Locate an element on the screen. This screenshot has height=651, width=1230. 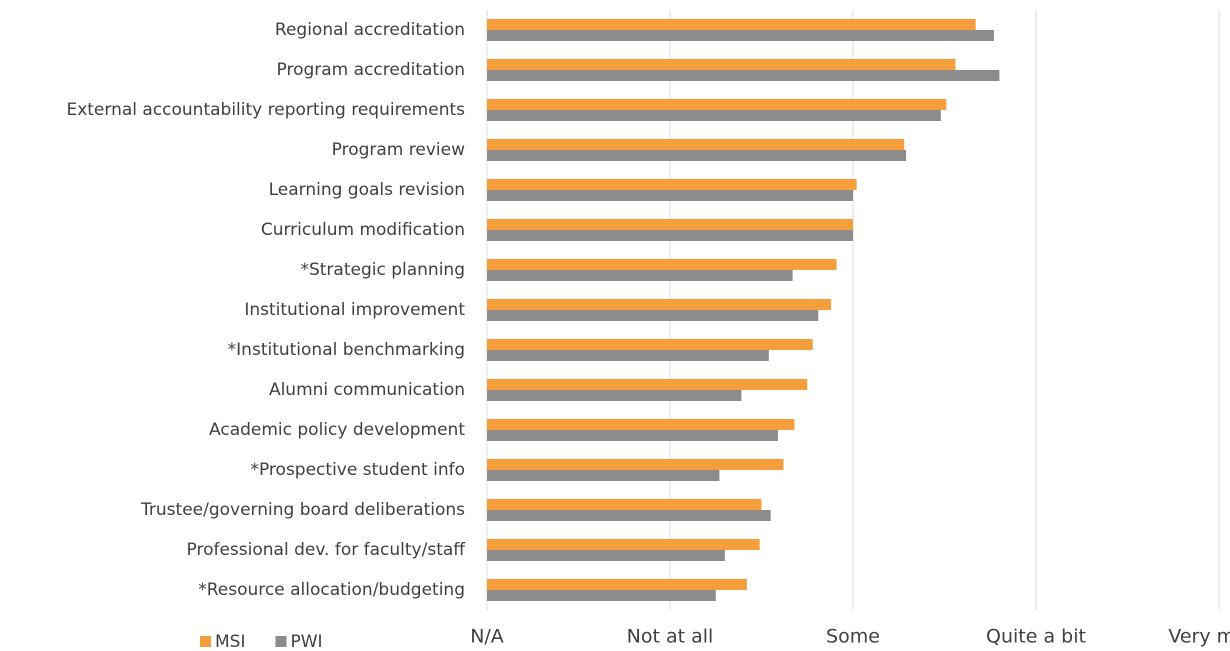
x-tick-label: Some is located at coordinates (853, 637).